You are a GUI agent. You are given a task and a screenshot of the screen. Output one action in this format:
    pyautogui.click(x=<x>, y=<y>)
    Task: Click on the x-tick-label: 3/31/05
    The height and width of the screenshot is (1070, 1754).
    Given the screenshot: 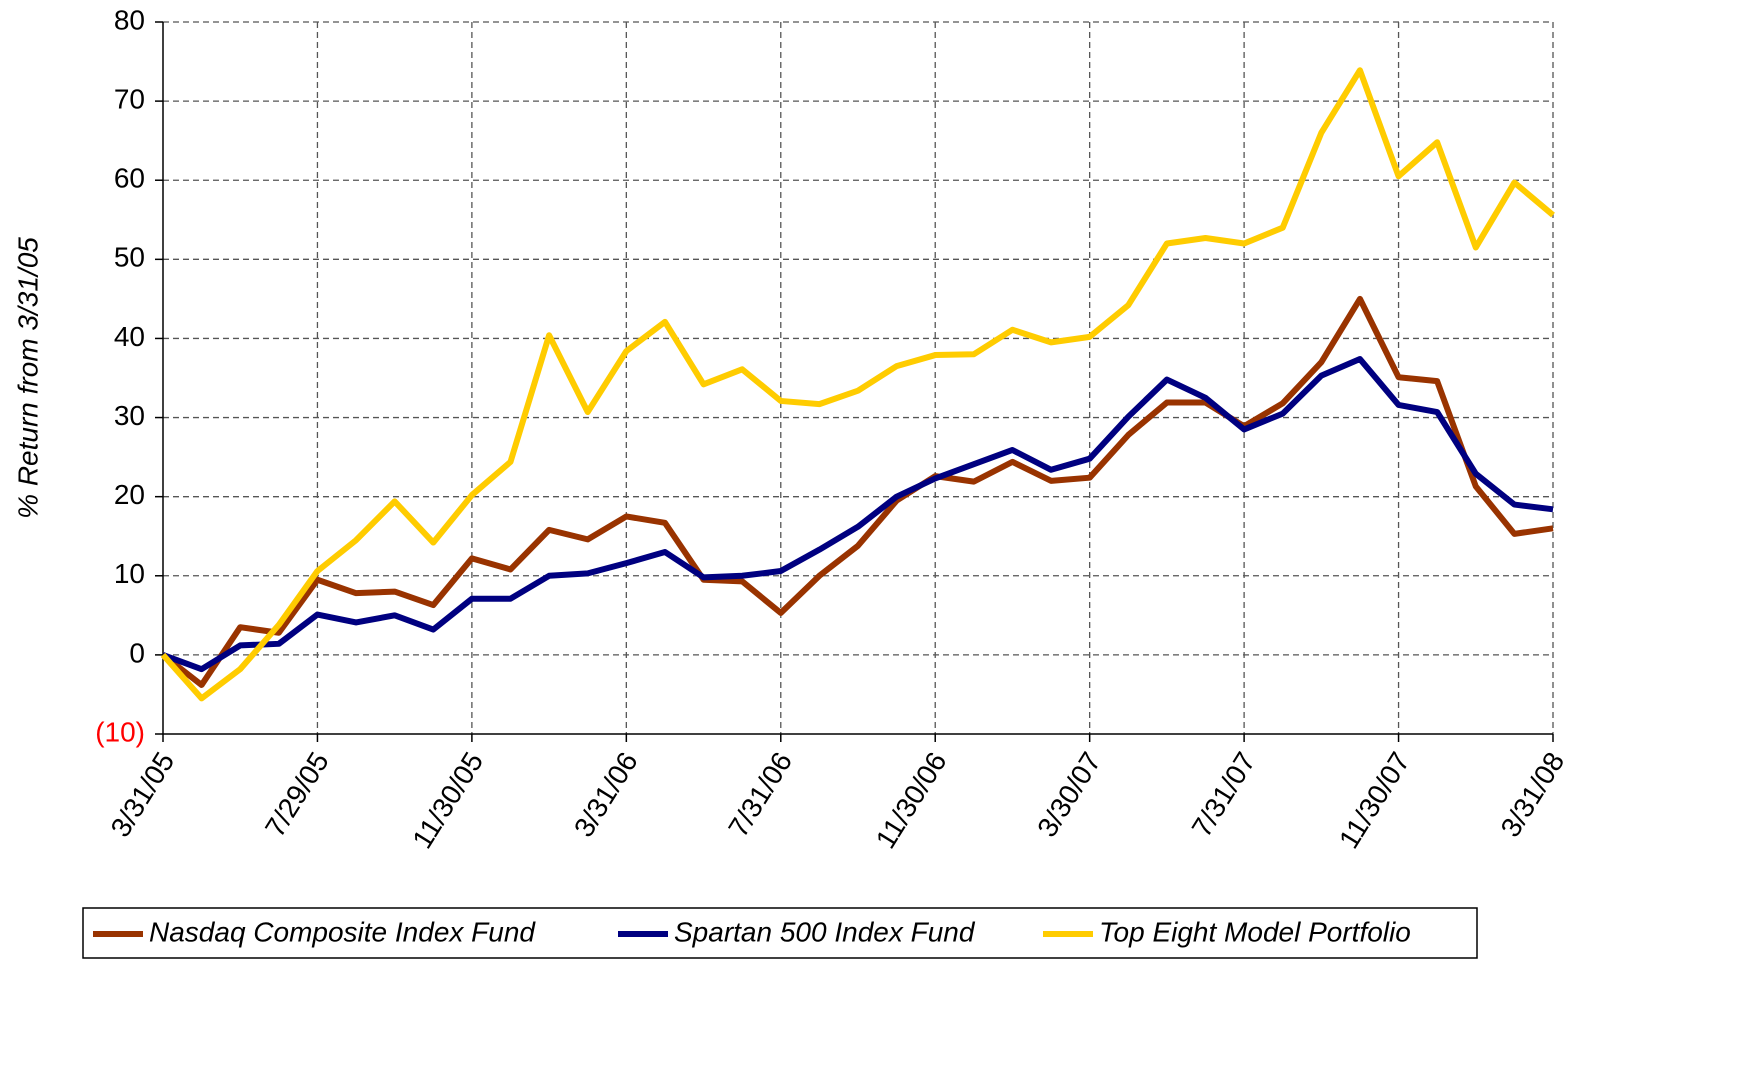 What is the action you would take?
    pyautogui.click(x=143, y=795)
    